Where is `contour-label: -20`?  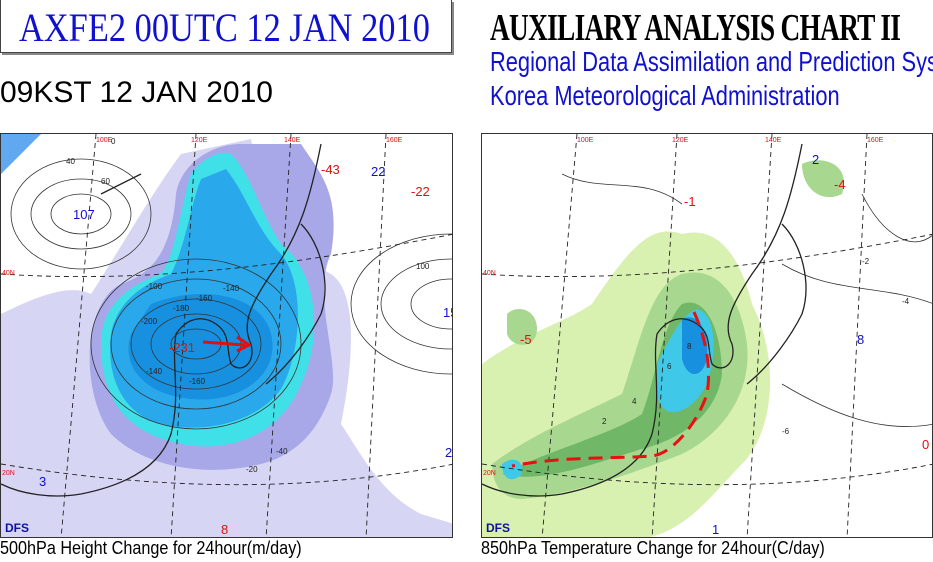 contour-label: -20 is located at coordinates (252, 469).